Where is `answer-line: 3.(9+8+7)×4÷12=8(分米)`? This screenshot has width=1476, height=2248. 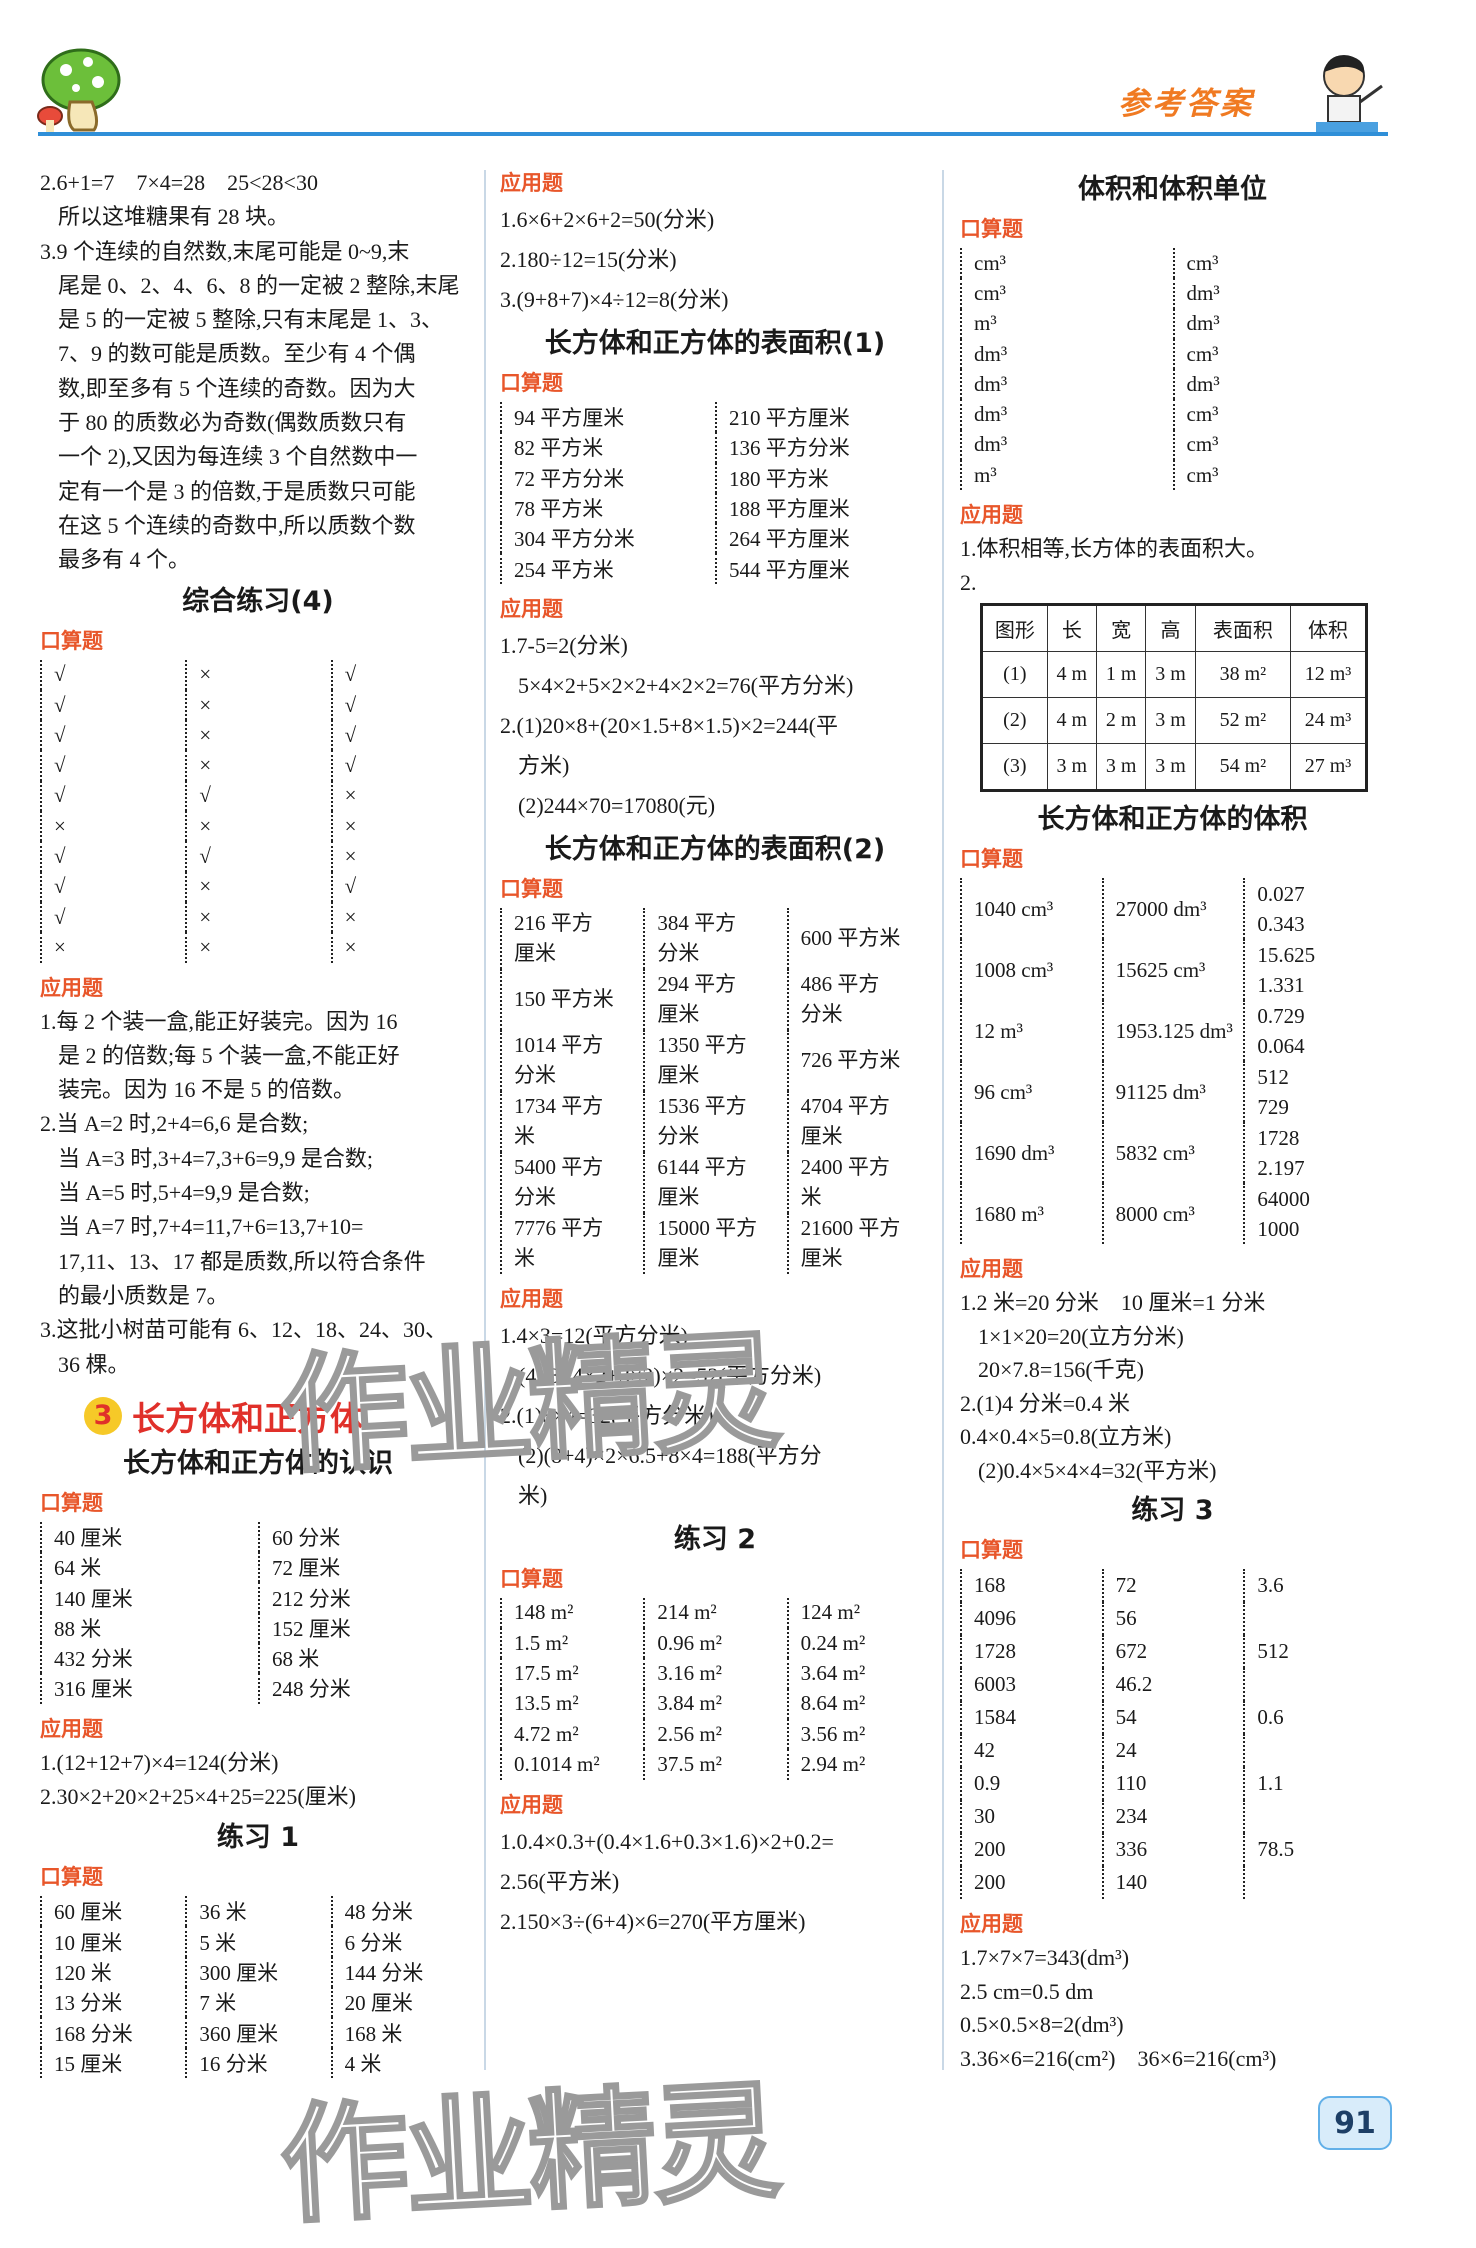
answer-line: 3.(9+8+7)×4÷12=8(分米) is located at coordinates (614, 299).